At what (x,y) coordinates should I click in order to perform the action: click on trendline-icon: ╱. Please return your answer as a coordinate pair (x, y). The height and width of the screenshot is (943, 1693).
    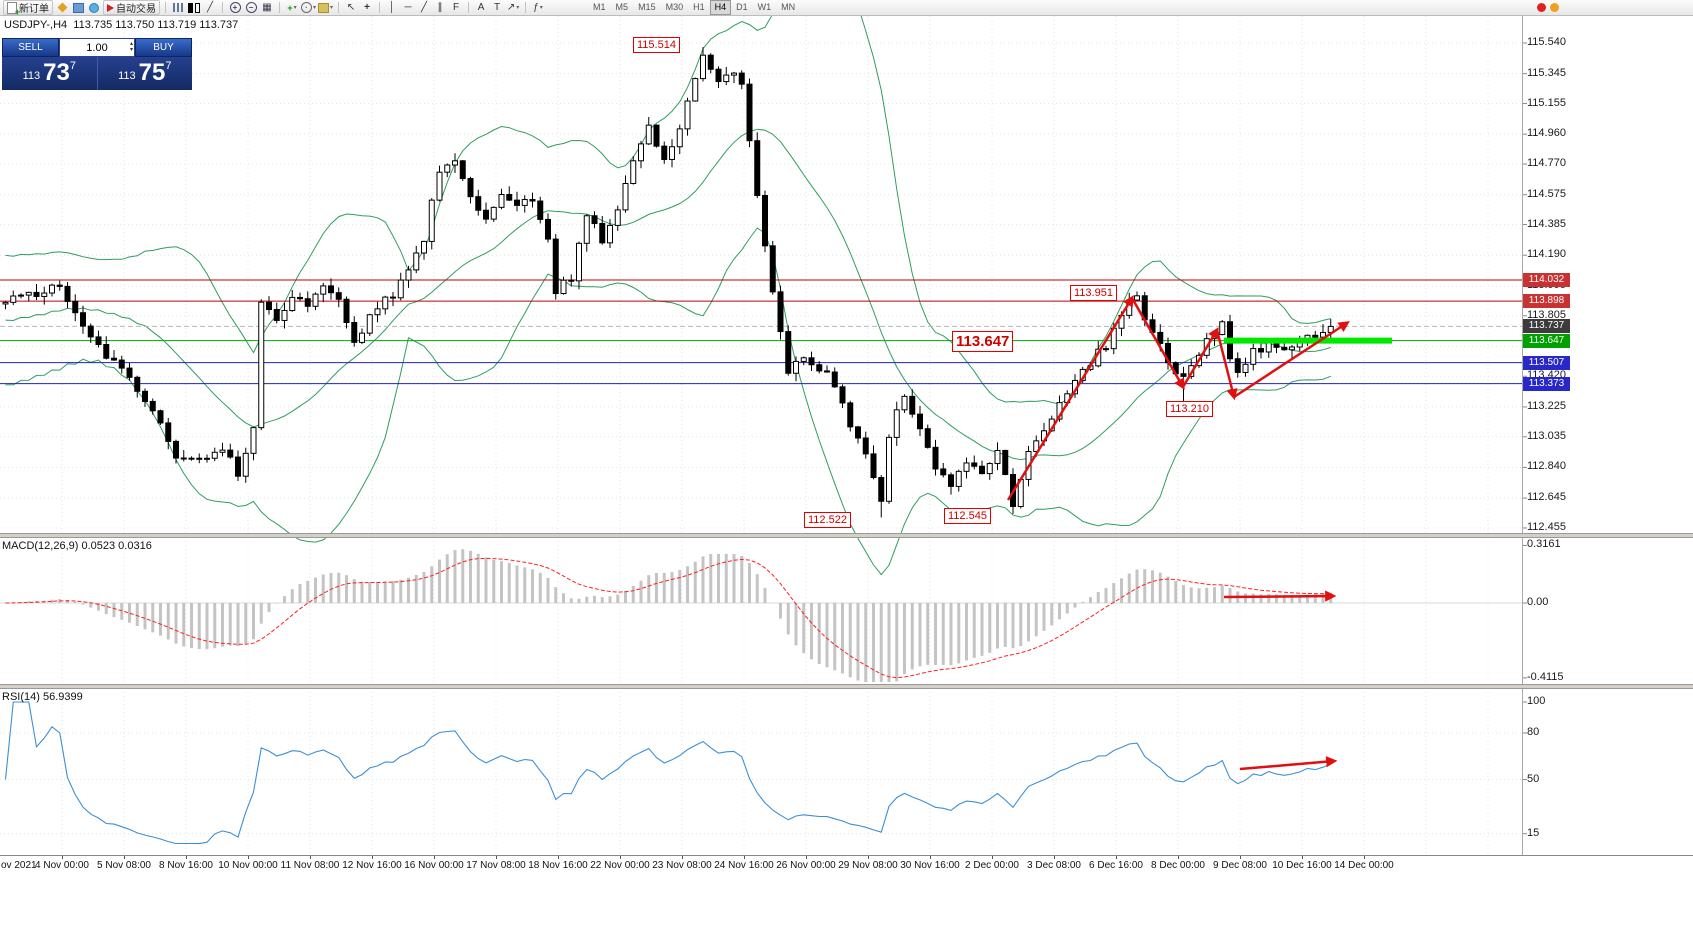
    Looking at the image, I should click on (424, 7).